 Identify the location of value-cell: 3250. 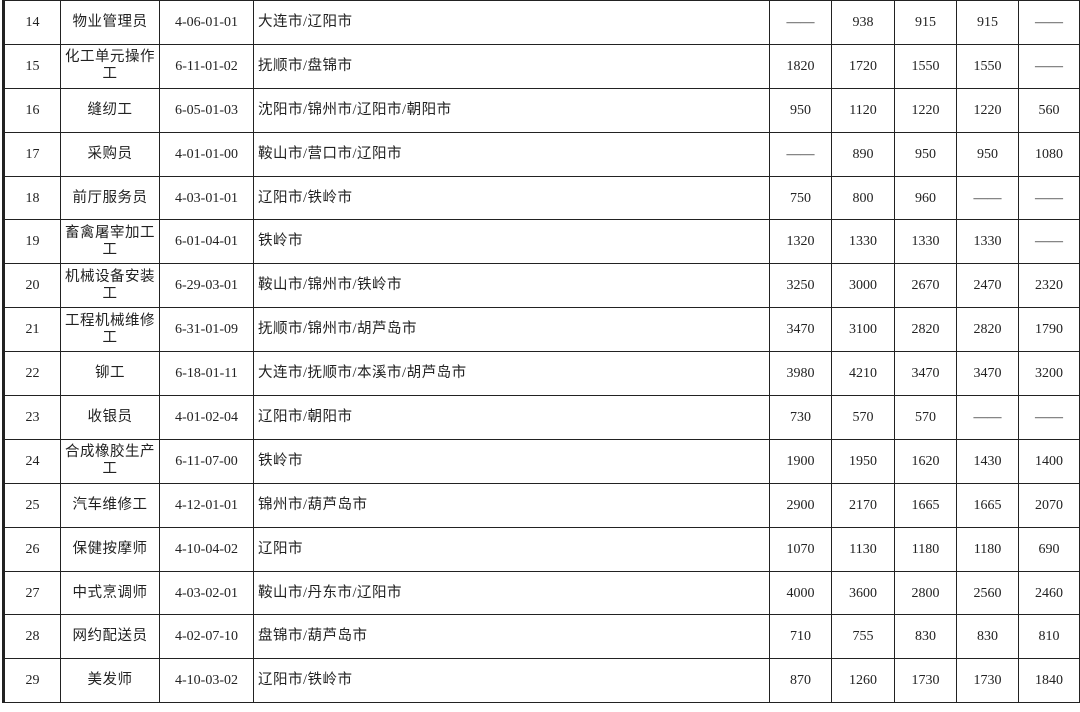
(800, 286).